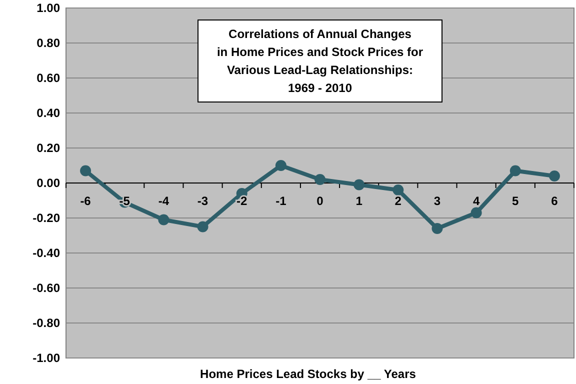 The height and width of the screenshot is (384, 576). I want to click on y-tick-label: 0.60, so click(48, 78).